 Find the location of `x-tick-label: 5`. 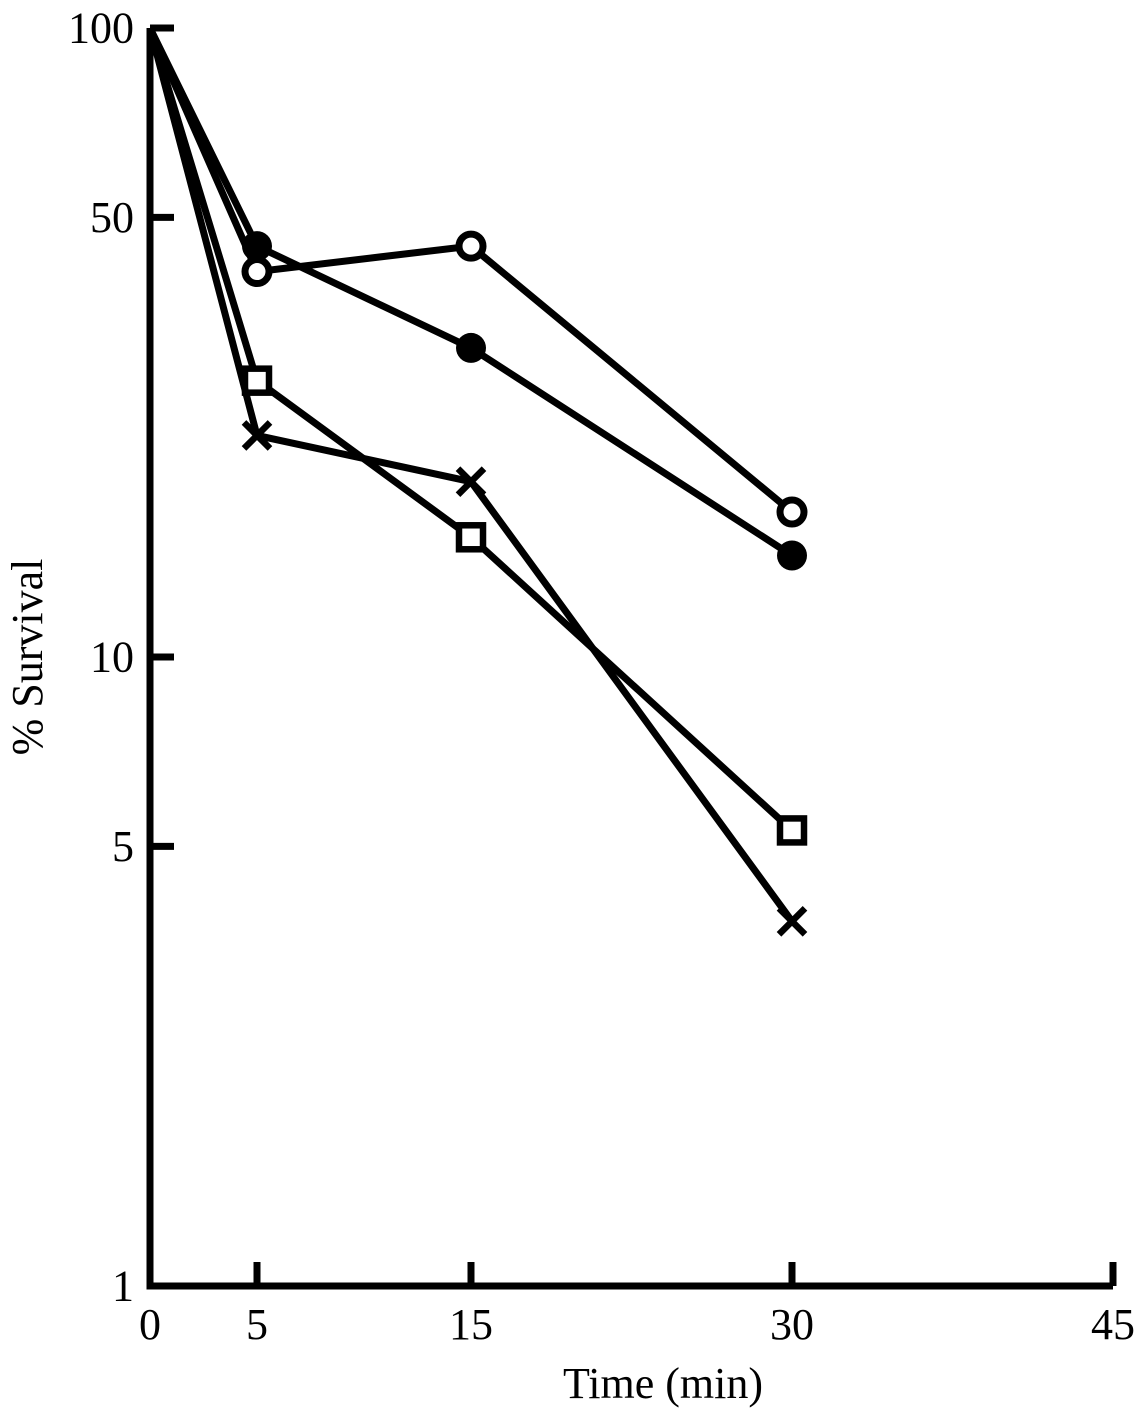

x-tick-label: 5 is located at coordinates (257, 1324).